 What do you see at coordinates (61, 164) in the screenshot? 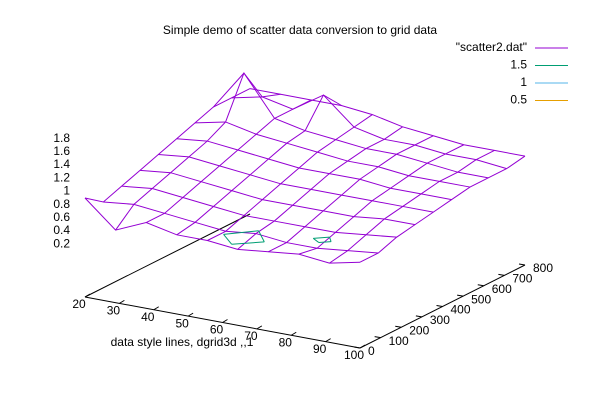
I see `z-tick-label: 1.4` at bounding box center [61, 164].